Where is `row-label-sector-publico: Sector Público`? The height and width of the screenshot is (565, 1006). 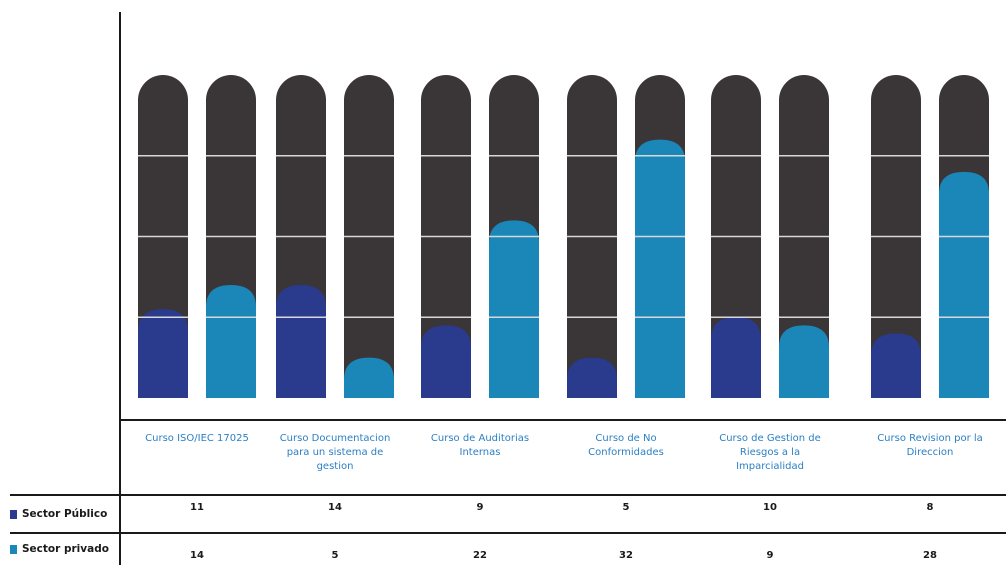
row-label-sector-publico: Sector Público is located at coordinates (58, 514).